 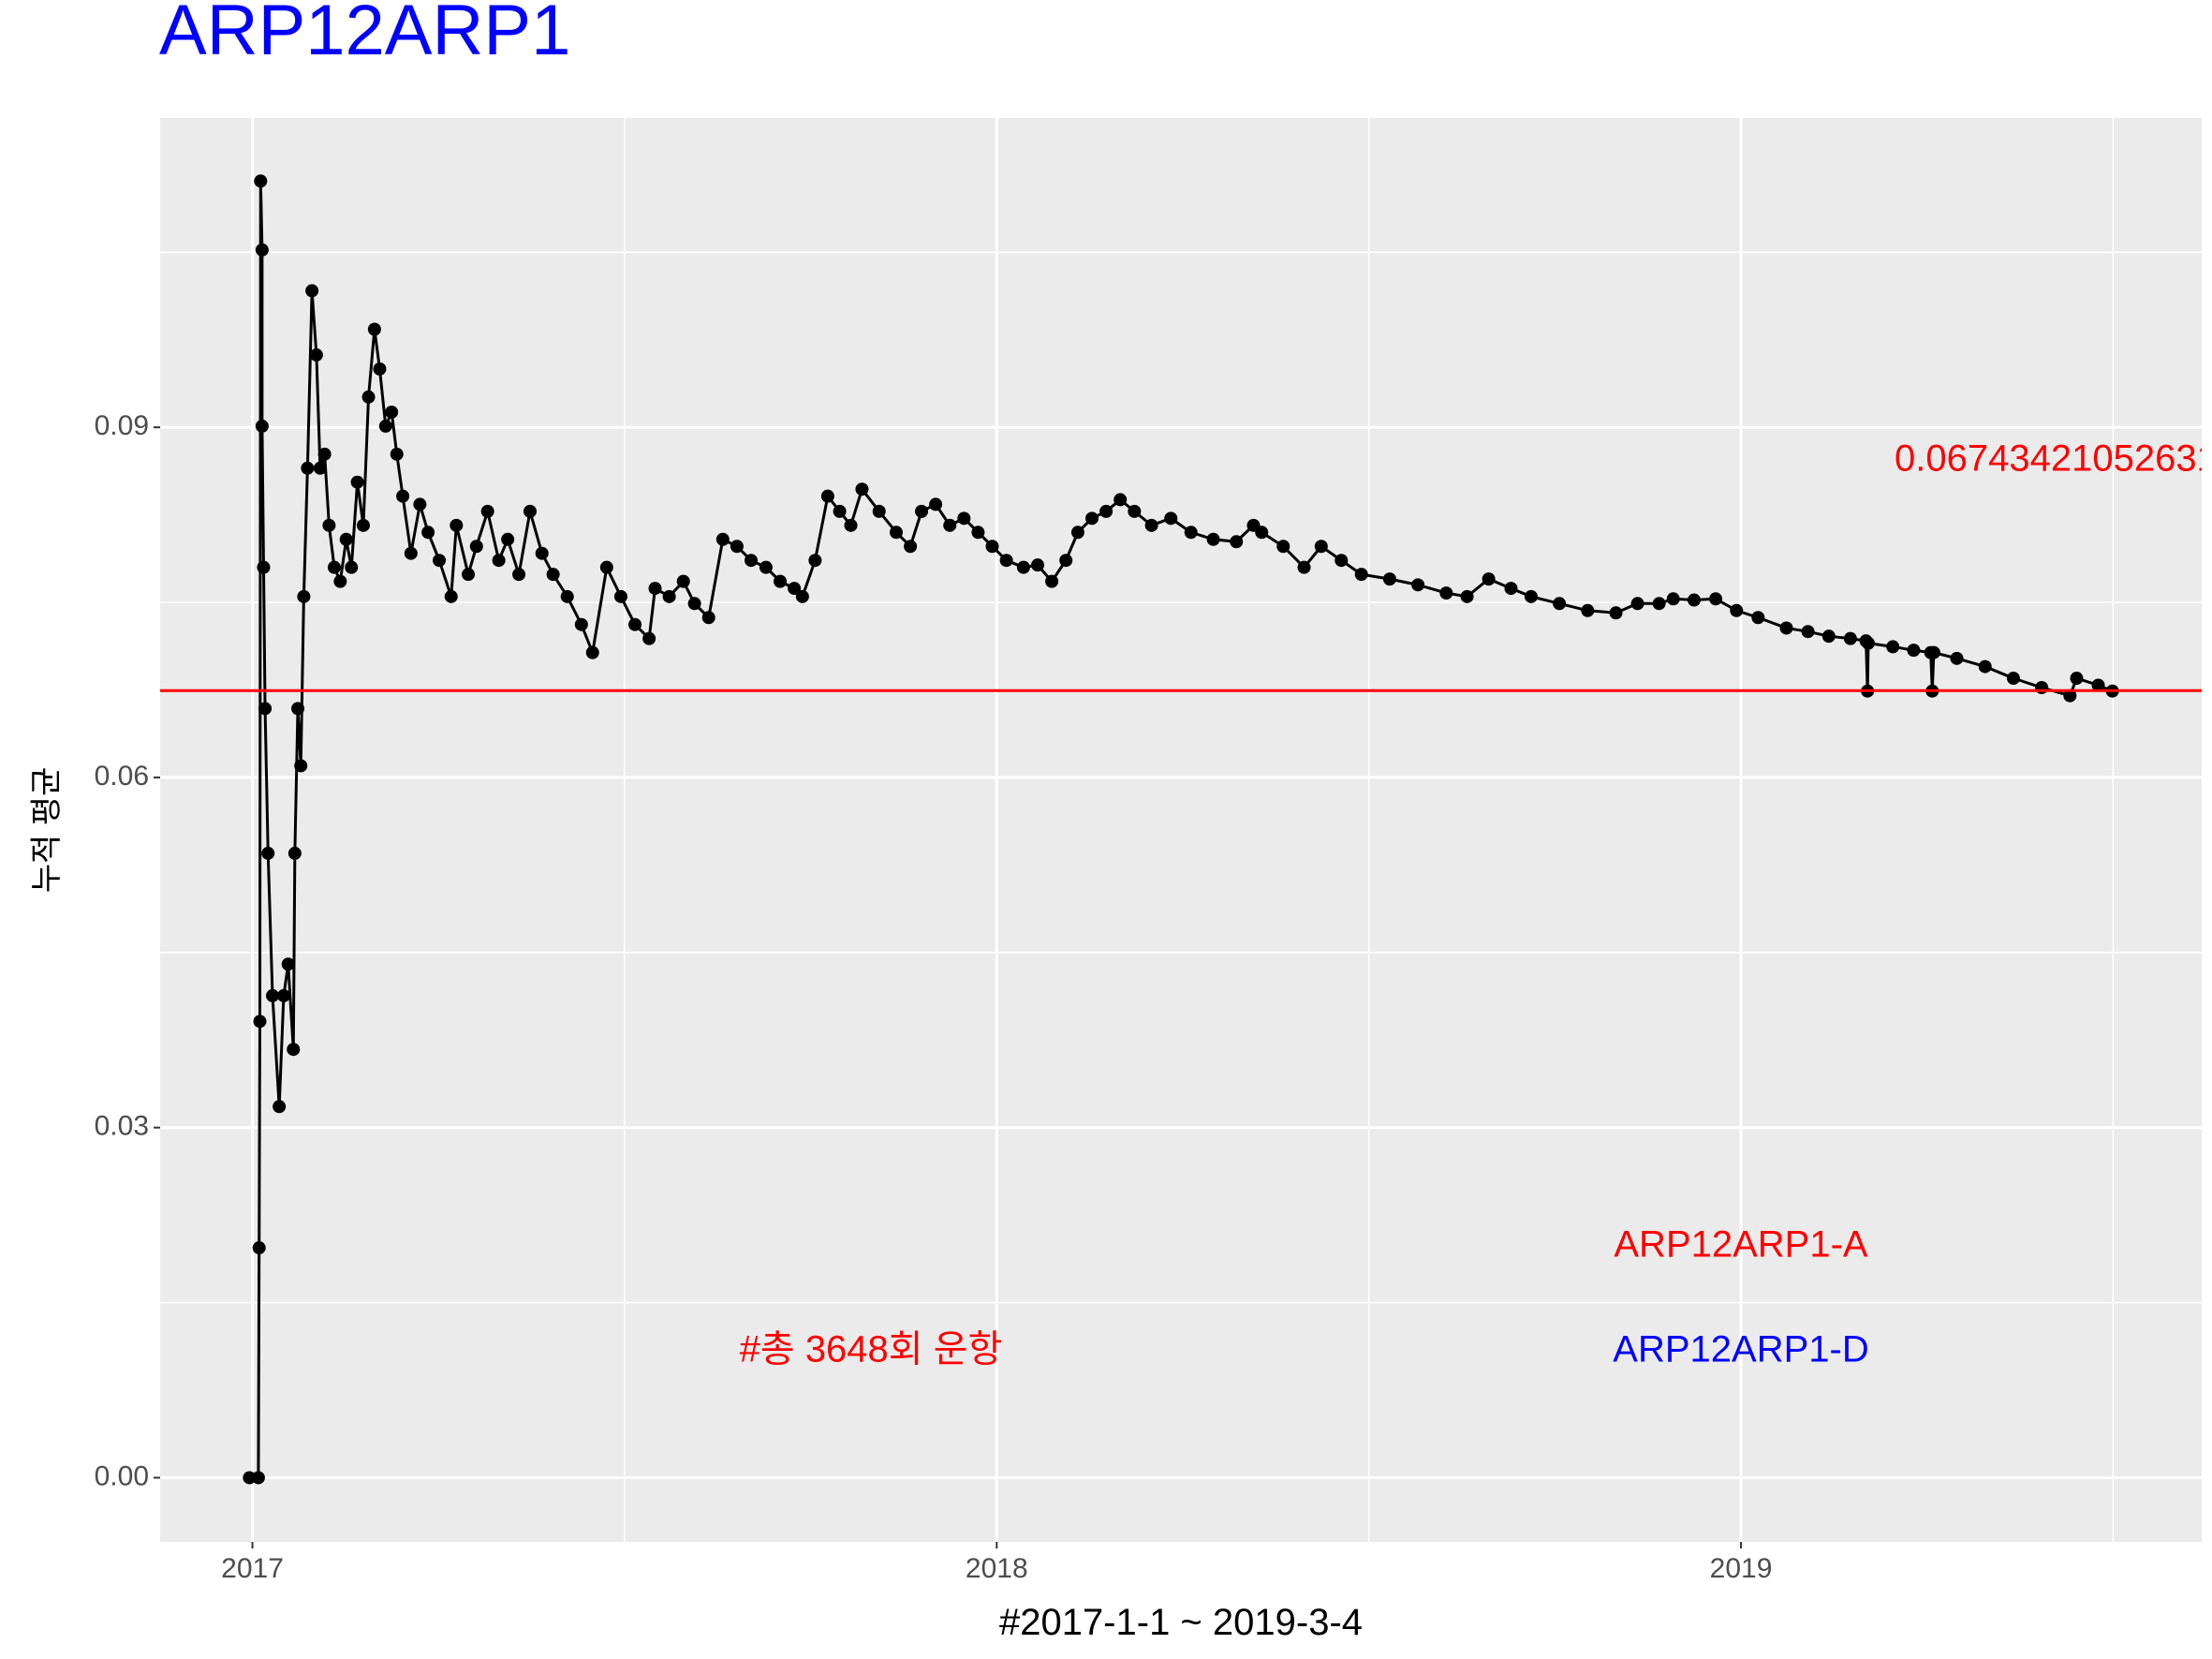 What do you see at coordinates (2053, 459) in the screenshot?
I see `mean-label: 0.0674342105263158` at bounding box center [2053, 459].